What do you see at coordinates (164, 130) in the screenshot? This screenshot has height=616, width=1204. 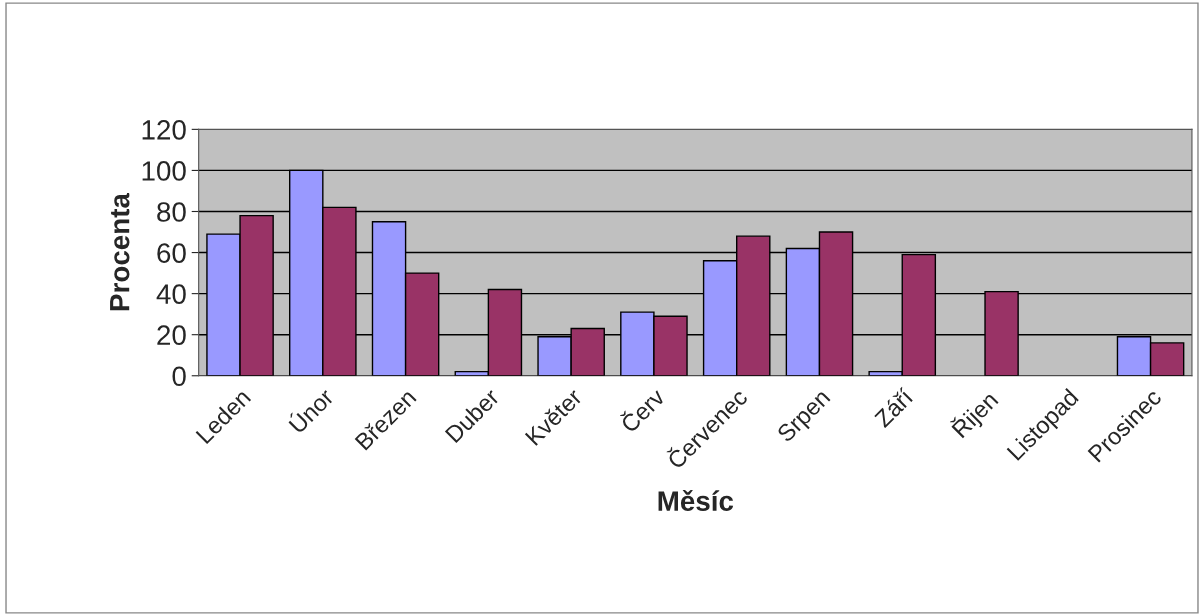 I see `y-tick-label: 120` at bounding box center [164, 130].